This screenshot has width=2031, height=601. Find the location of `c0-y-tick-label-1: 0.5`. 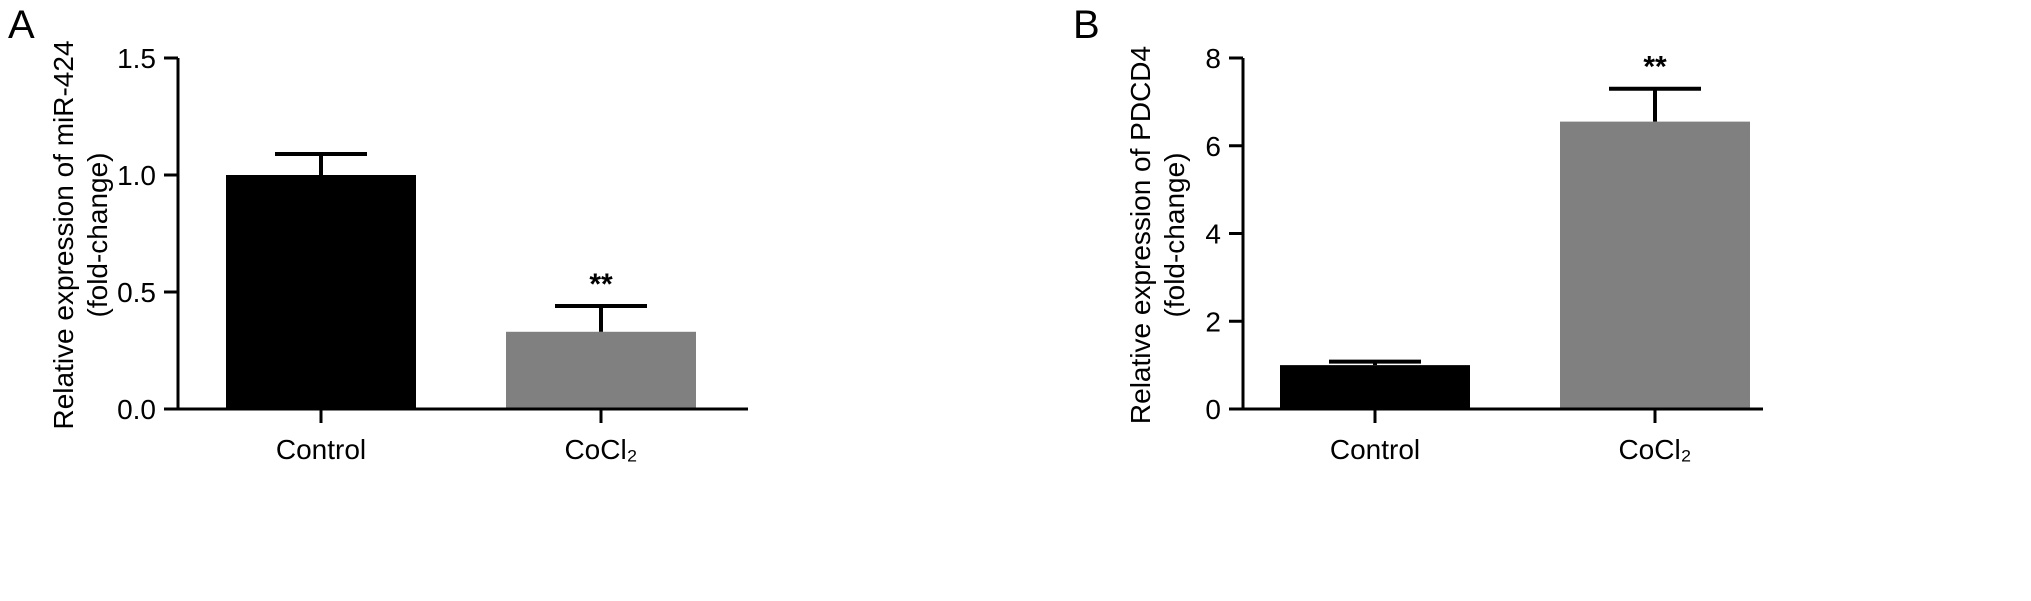

c0-y-tick-label-1: 0.5 is located at coordinates (136, 292).